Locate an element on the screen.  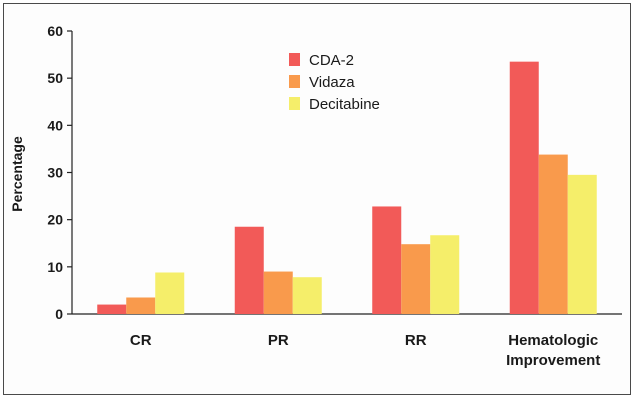
legend-label: Vidaza is located at coordinates (332, 82).